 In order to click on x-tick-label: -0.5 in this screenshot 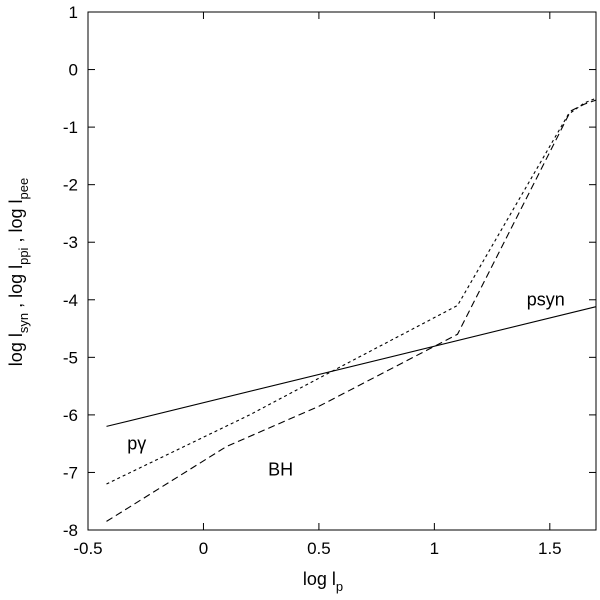, I will do `click(87, 548)`.